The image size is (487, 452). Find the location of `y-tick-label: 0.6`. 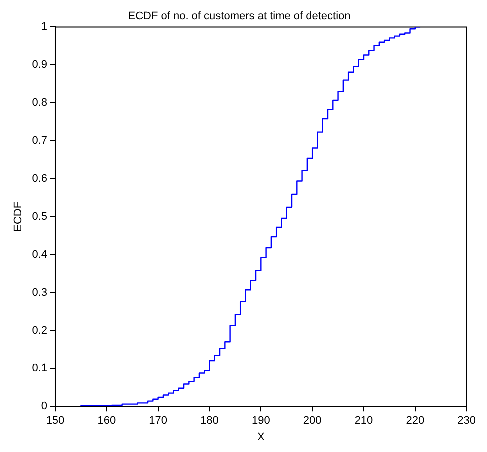

y-tick-label: 0.6 is located at coordinates (40, 178).